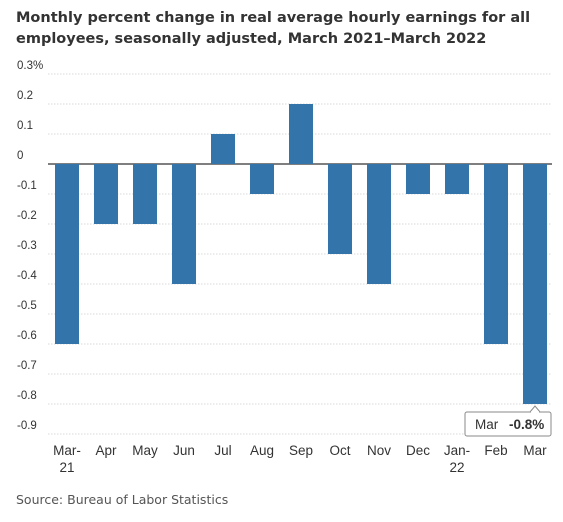 Image resolution: width=563 pixels, height=522 pixels. I want to click on y-tick-label: 0.2, so click(25, 96).